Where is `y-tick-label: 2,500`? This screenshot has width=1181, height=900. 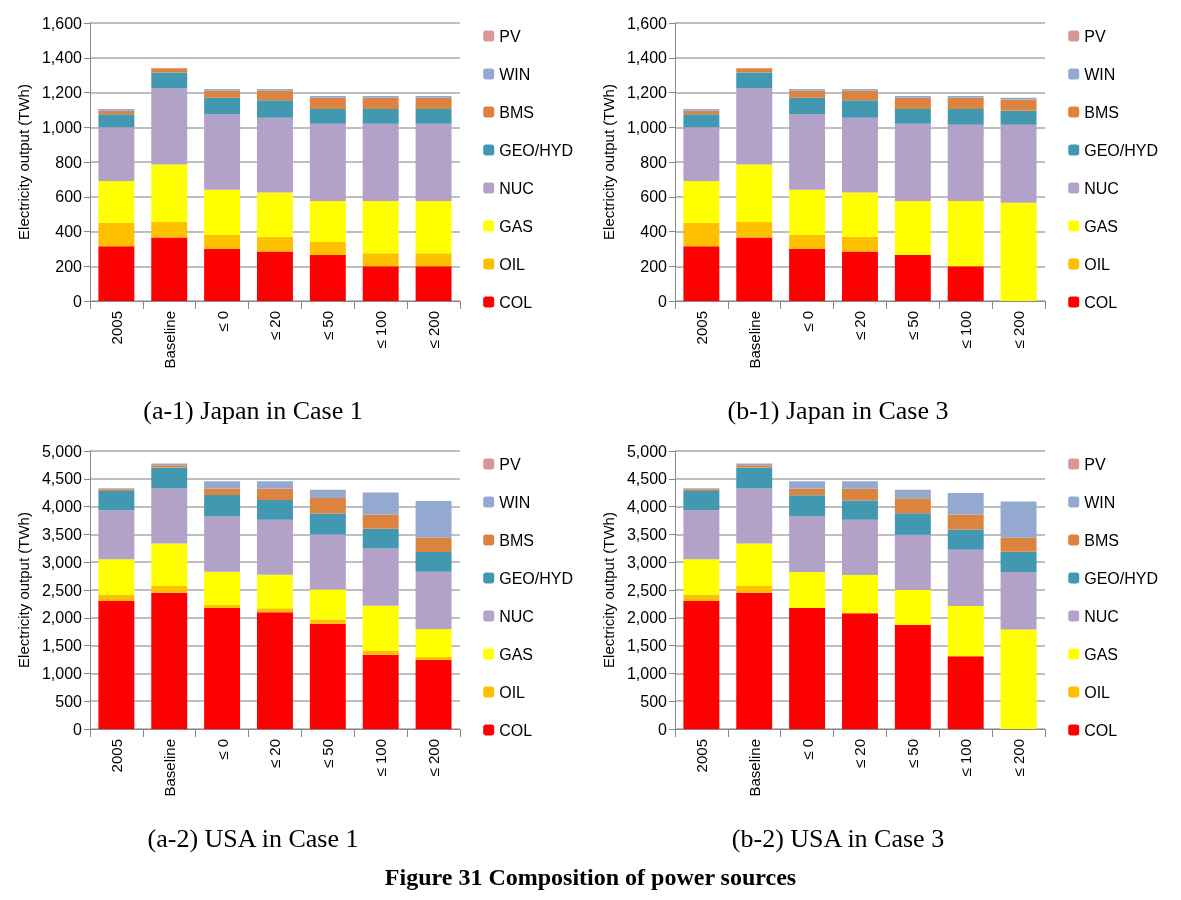
y-tick-label: 2,500 is located at coordinates (647, 590).